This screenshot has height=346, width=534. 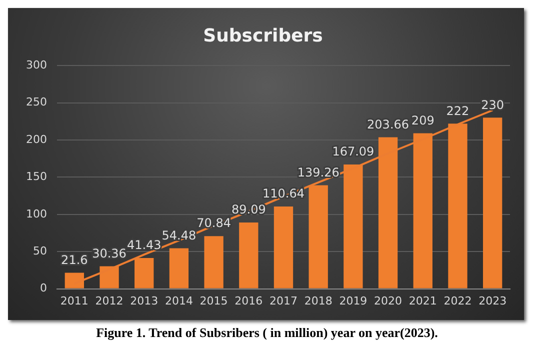 What do you see at coordinates (43, 288) in the screenshot?
I see `y-tick-label: 0` at bounding box center [43, 288].